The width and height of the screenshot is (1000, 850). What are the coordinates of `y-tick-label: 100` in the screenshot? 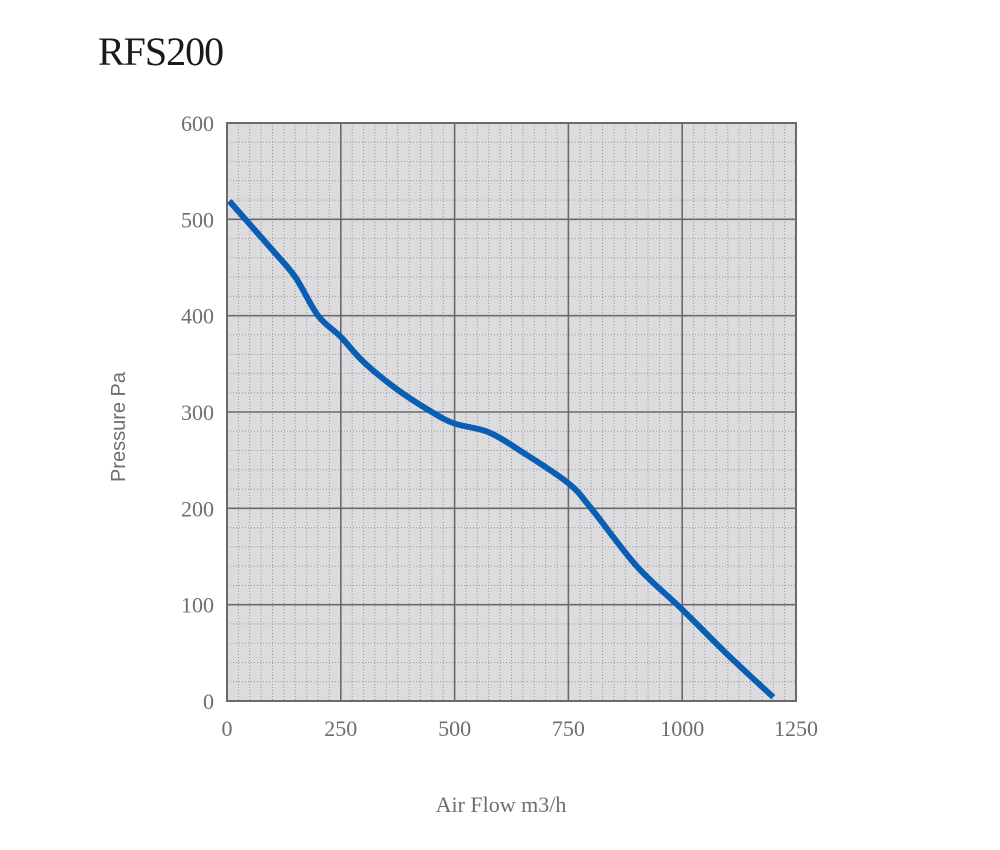 It's located at (197, 605).